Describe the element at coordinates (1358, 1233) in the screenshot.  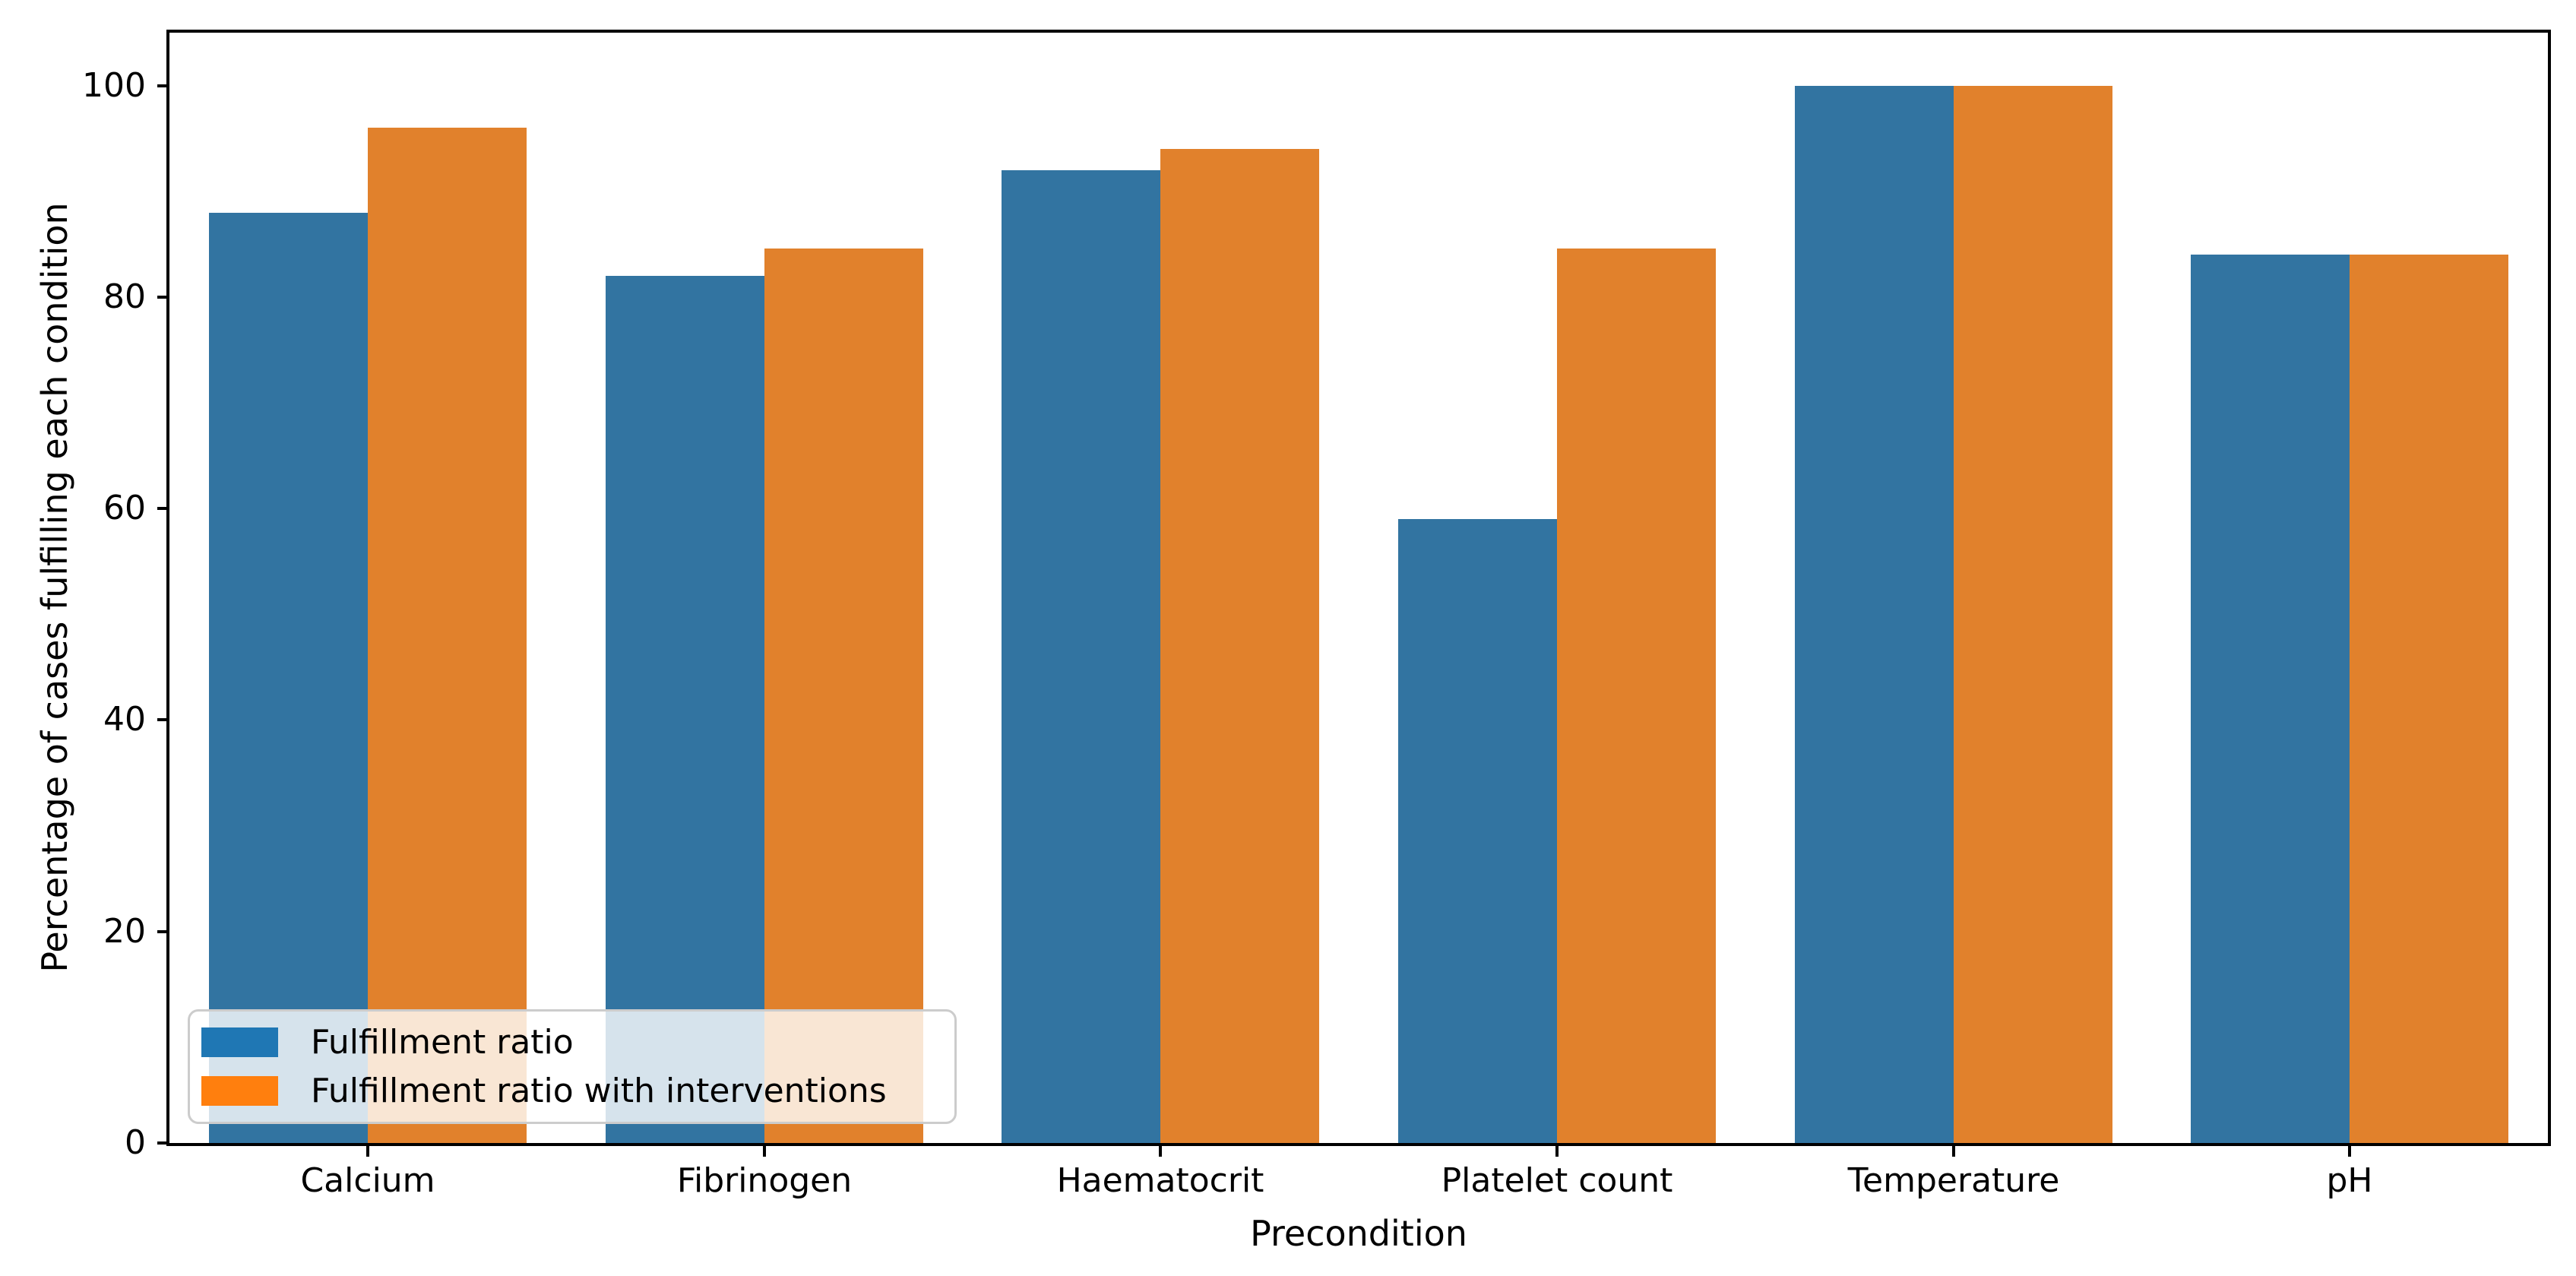
I see `x-axis-title: Precondition` at that location.